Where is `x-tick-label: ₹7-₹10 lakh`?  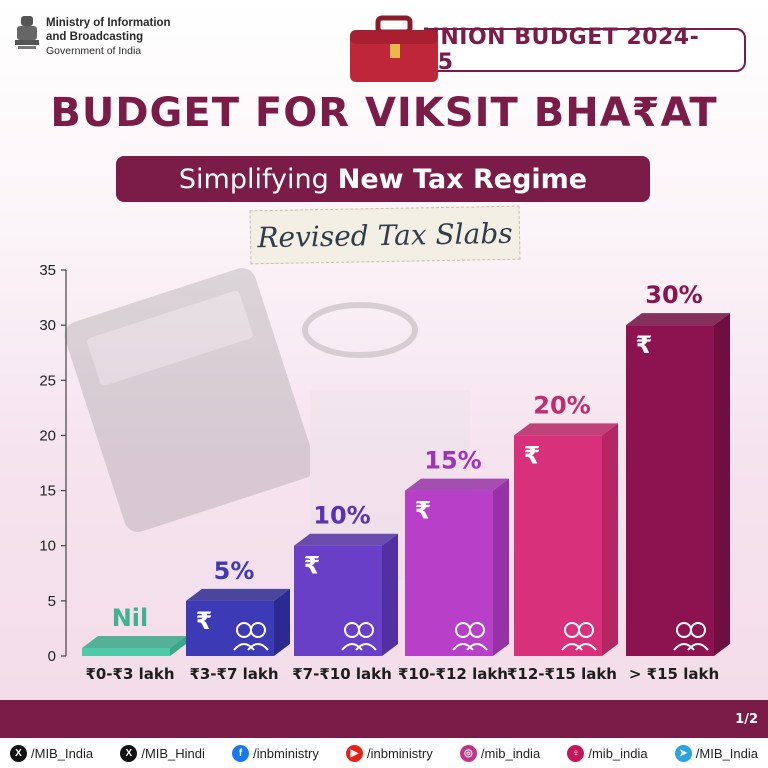 x-tick-label: ₹7-₹10 lakh is located at coordinates (342, 674).